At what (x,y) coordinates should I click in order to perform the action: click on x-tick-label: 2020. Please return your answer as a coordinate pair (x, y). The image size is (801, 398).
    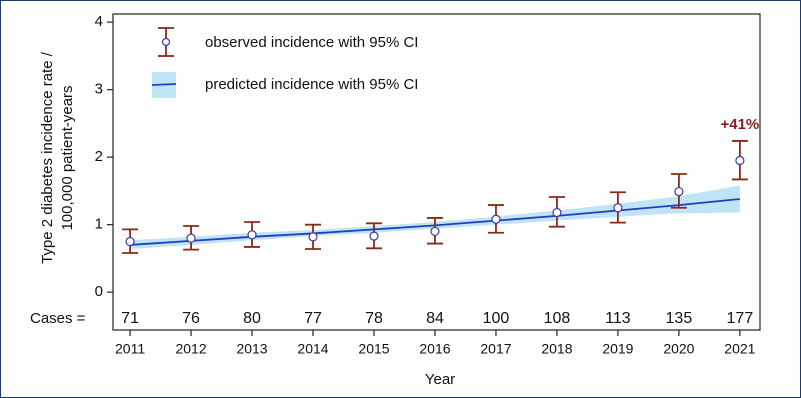
    Looking at the image, I should click on (678, 349).